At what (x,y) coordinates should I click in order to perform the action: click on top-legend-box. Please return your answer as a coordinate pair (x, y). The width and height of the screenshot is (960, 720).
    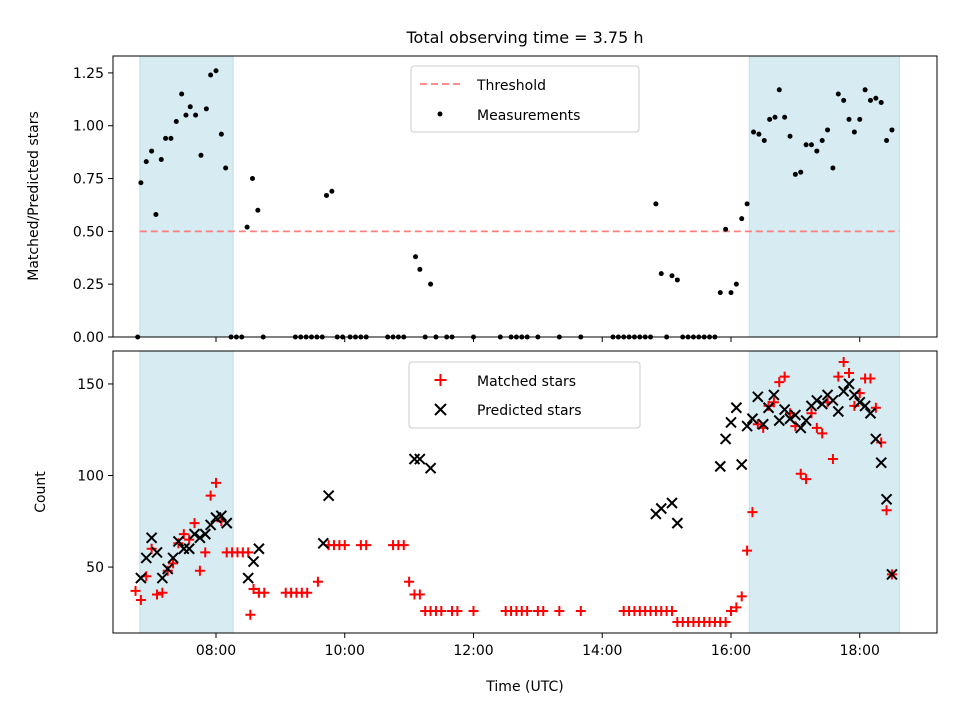
    Looking at the image, I should click on (525, 99).